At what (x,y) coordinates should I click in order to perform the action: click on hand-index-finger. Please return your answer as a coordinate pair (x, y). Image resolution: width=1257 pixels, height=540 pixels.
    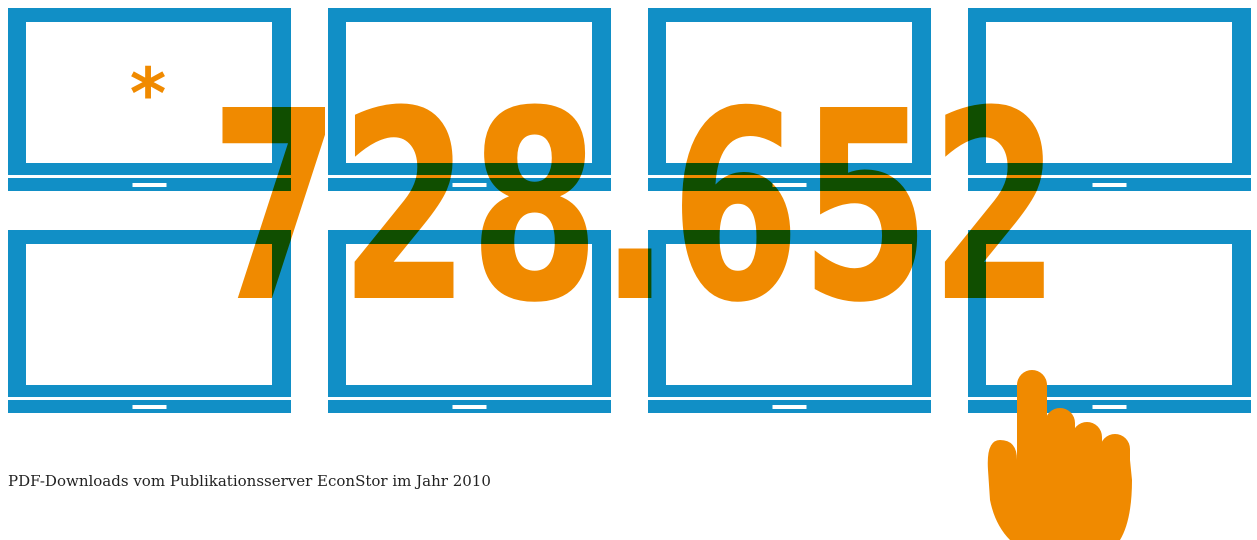
    Looking at the image, I should click on (1032, 425).